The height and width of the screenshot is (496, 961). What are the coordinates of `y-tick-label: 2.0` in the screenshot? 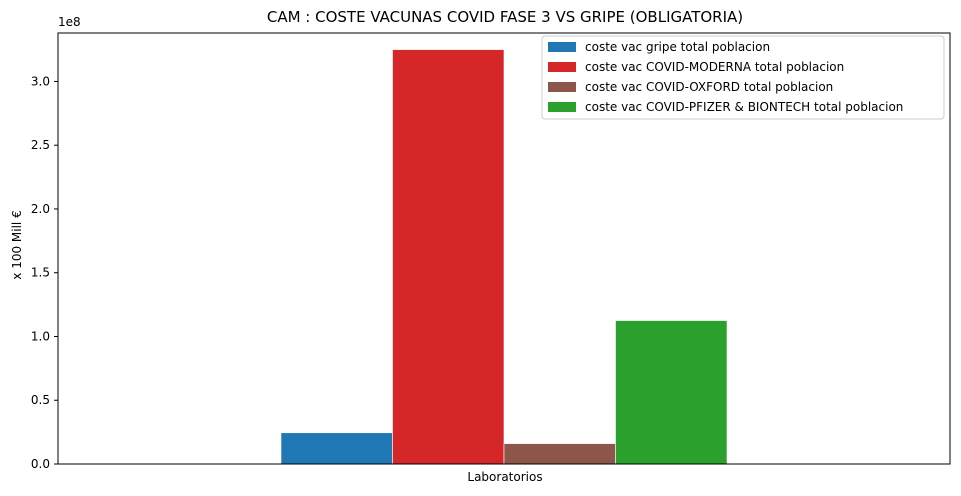 It's located at (40, 209).